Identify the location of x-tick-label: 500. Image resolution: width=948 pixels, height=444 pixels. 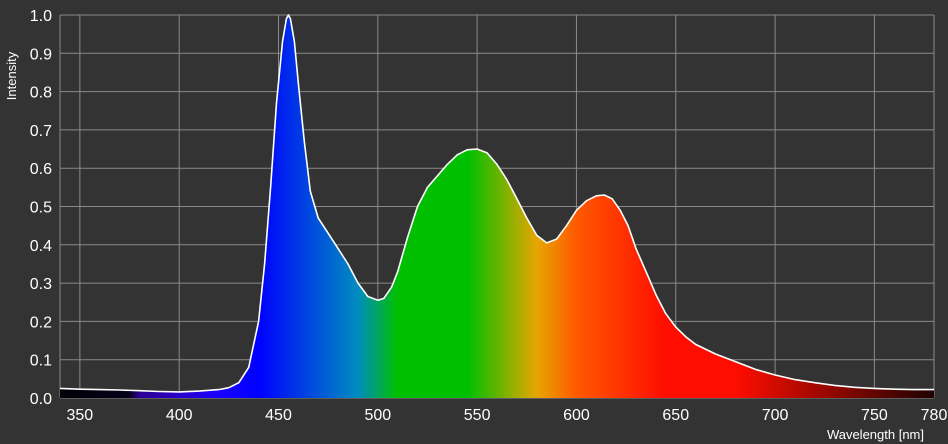
(377, 415).